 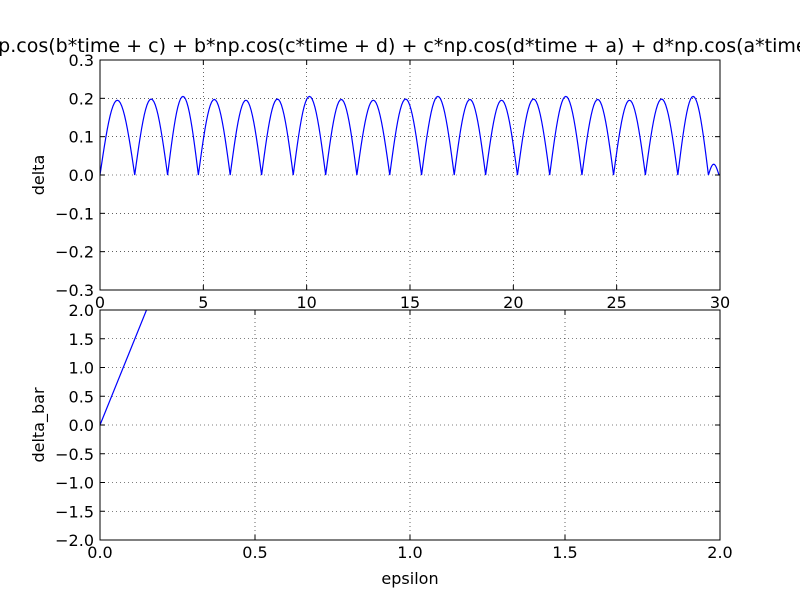 What do you see at coordinates (81, 396) in the screenshot?
I see `y-tick-label: 0.5` at bounding box center [81, 396].